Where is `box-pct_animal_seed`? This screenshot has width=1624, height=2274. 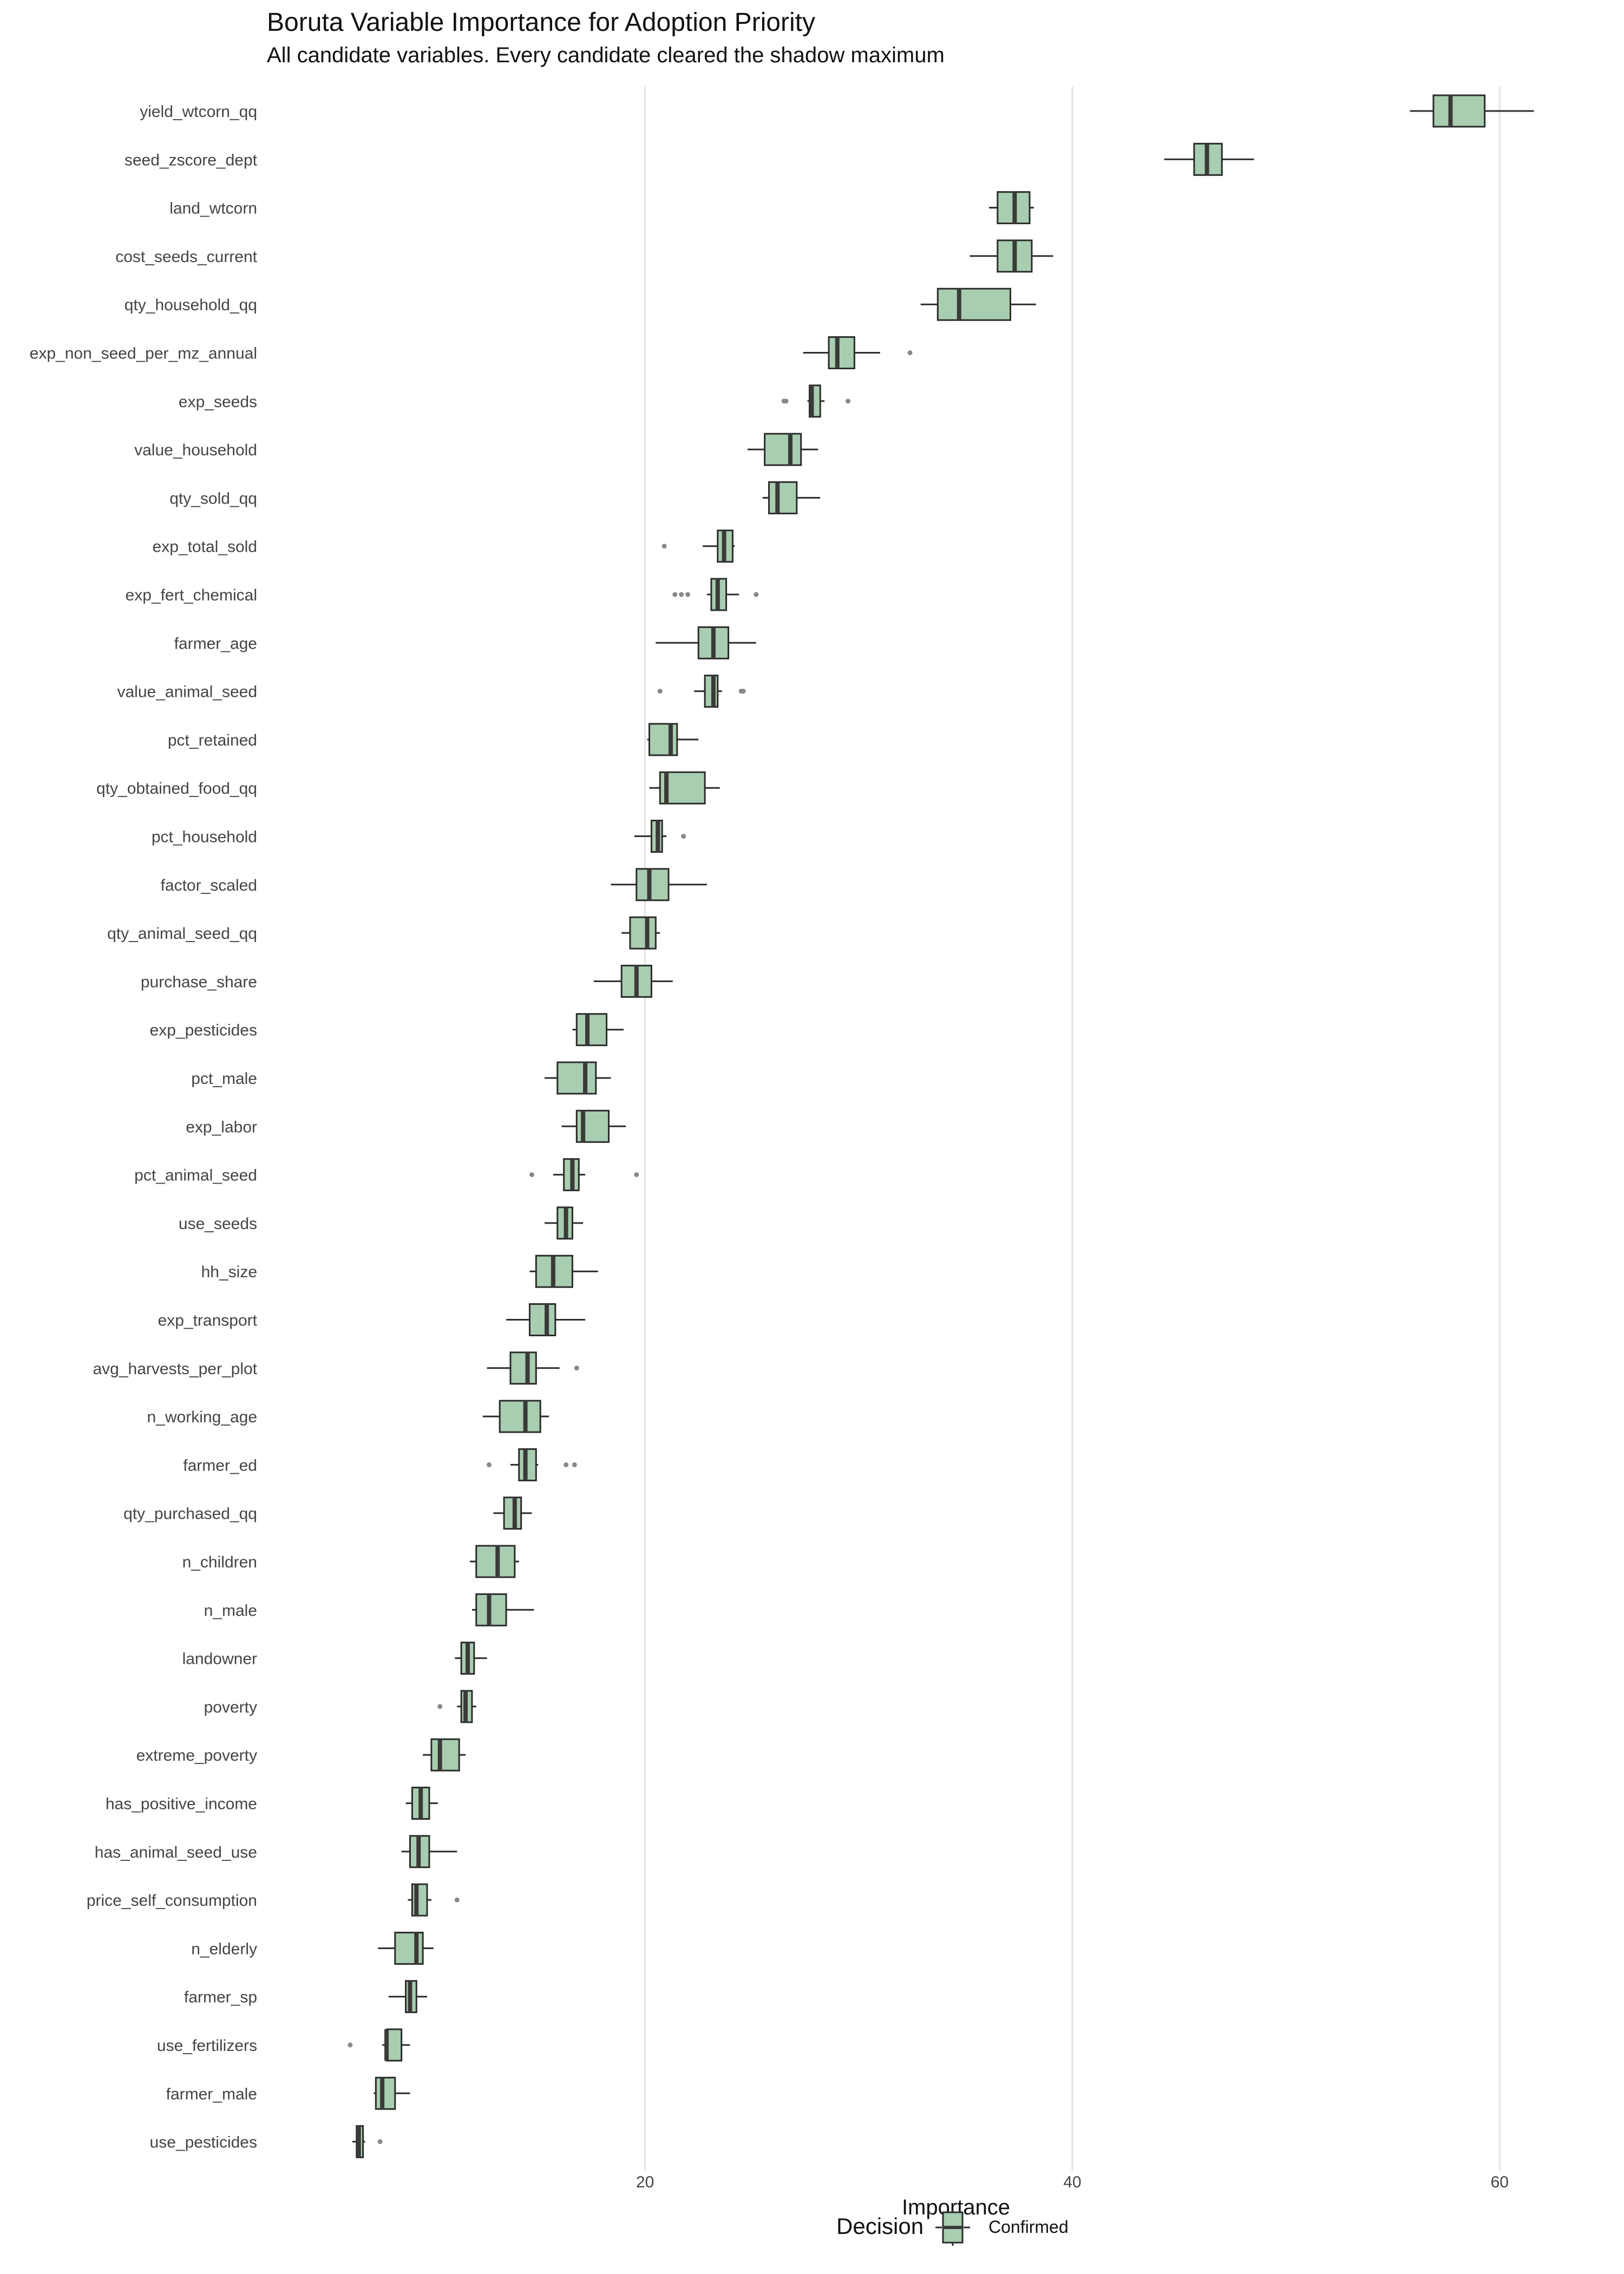
box-pct_animal_seed is located at coordinates (584, 1175).